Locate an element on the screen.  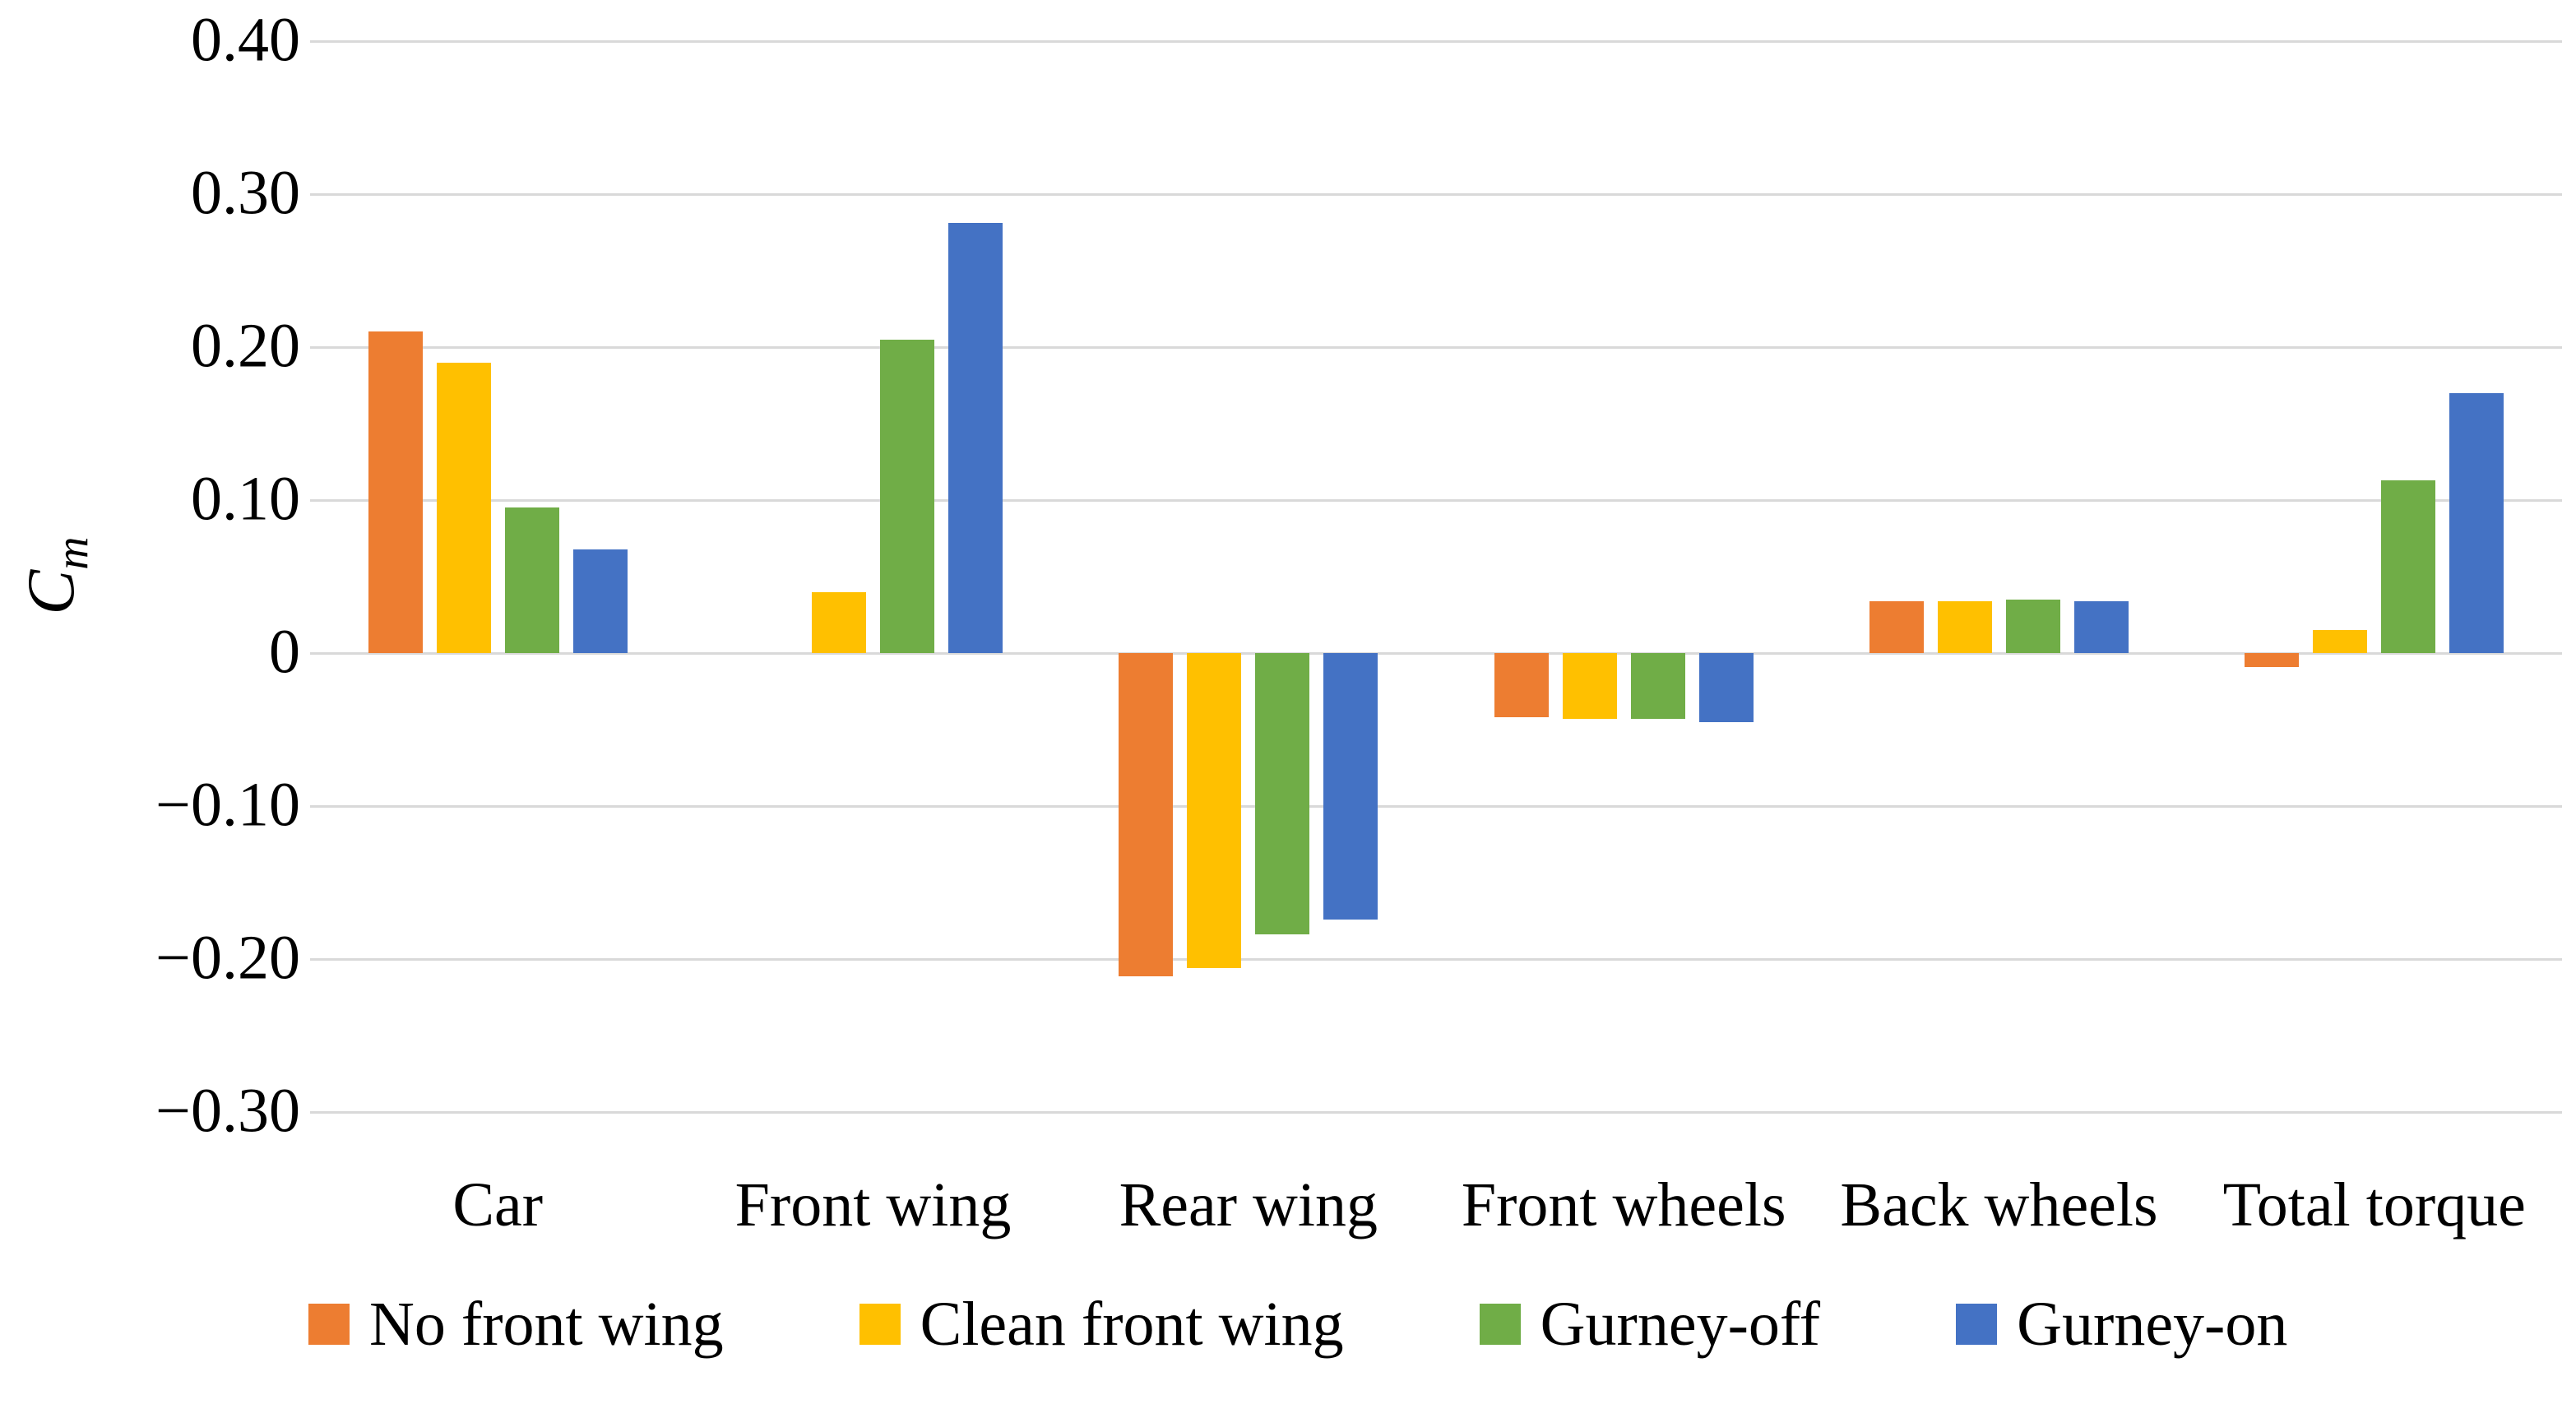
y-axis-title: Cm is located at coordinates (56, 576).